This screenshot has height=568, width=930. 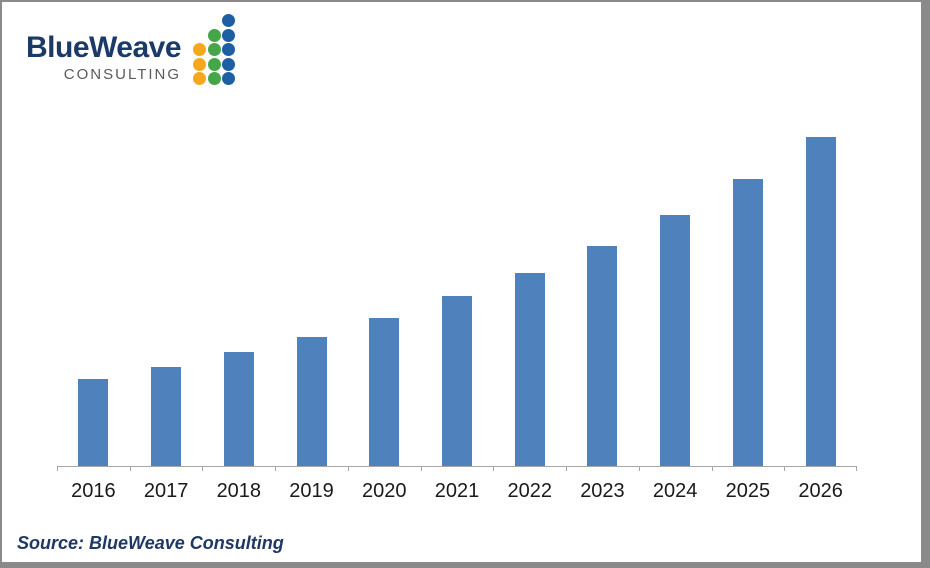 I want to click on x-axis-label-2020: 2020, so click(x=384, y=491).